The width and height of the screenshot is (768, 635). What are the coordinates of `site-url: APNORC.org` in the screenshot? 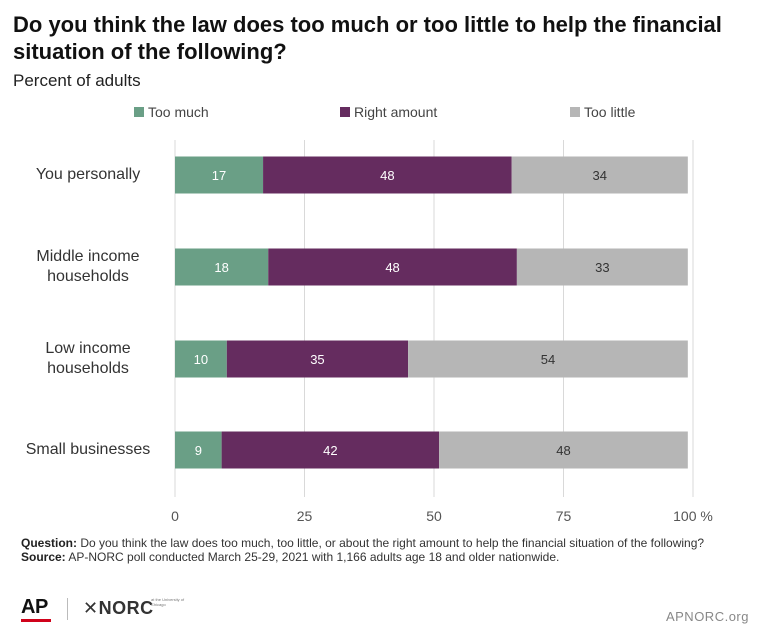 It's located at (707, 616).